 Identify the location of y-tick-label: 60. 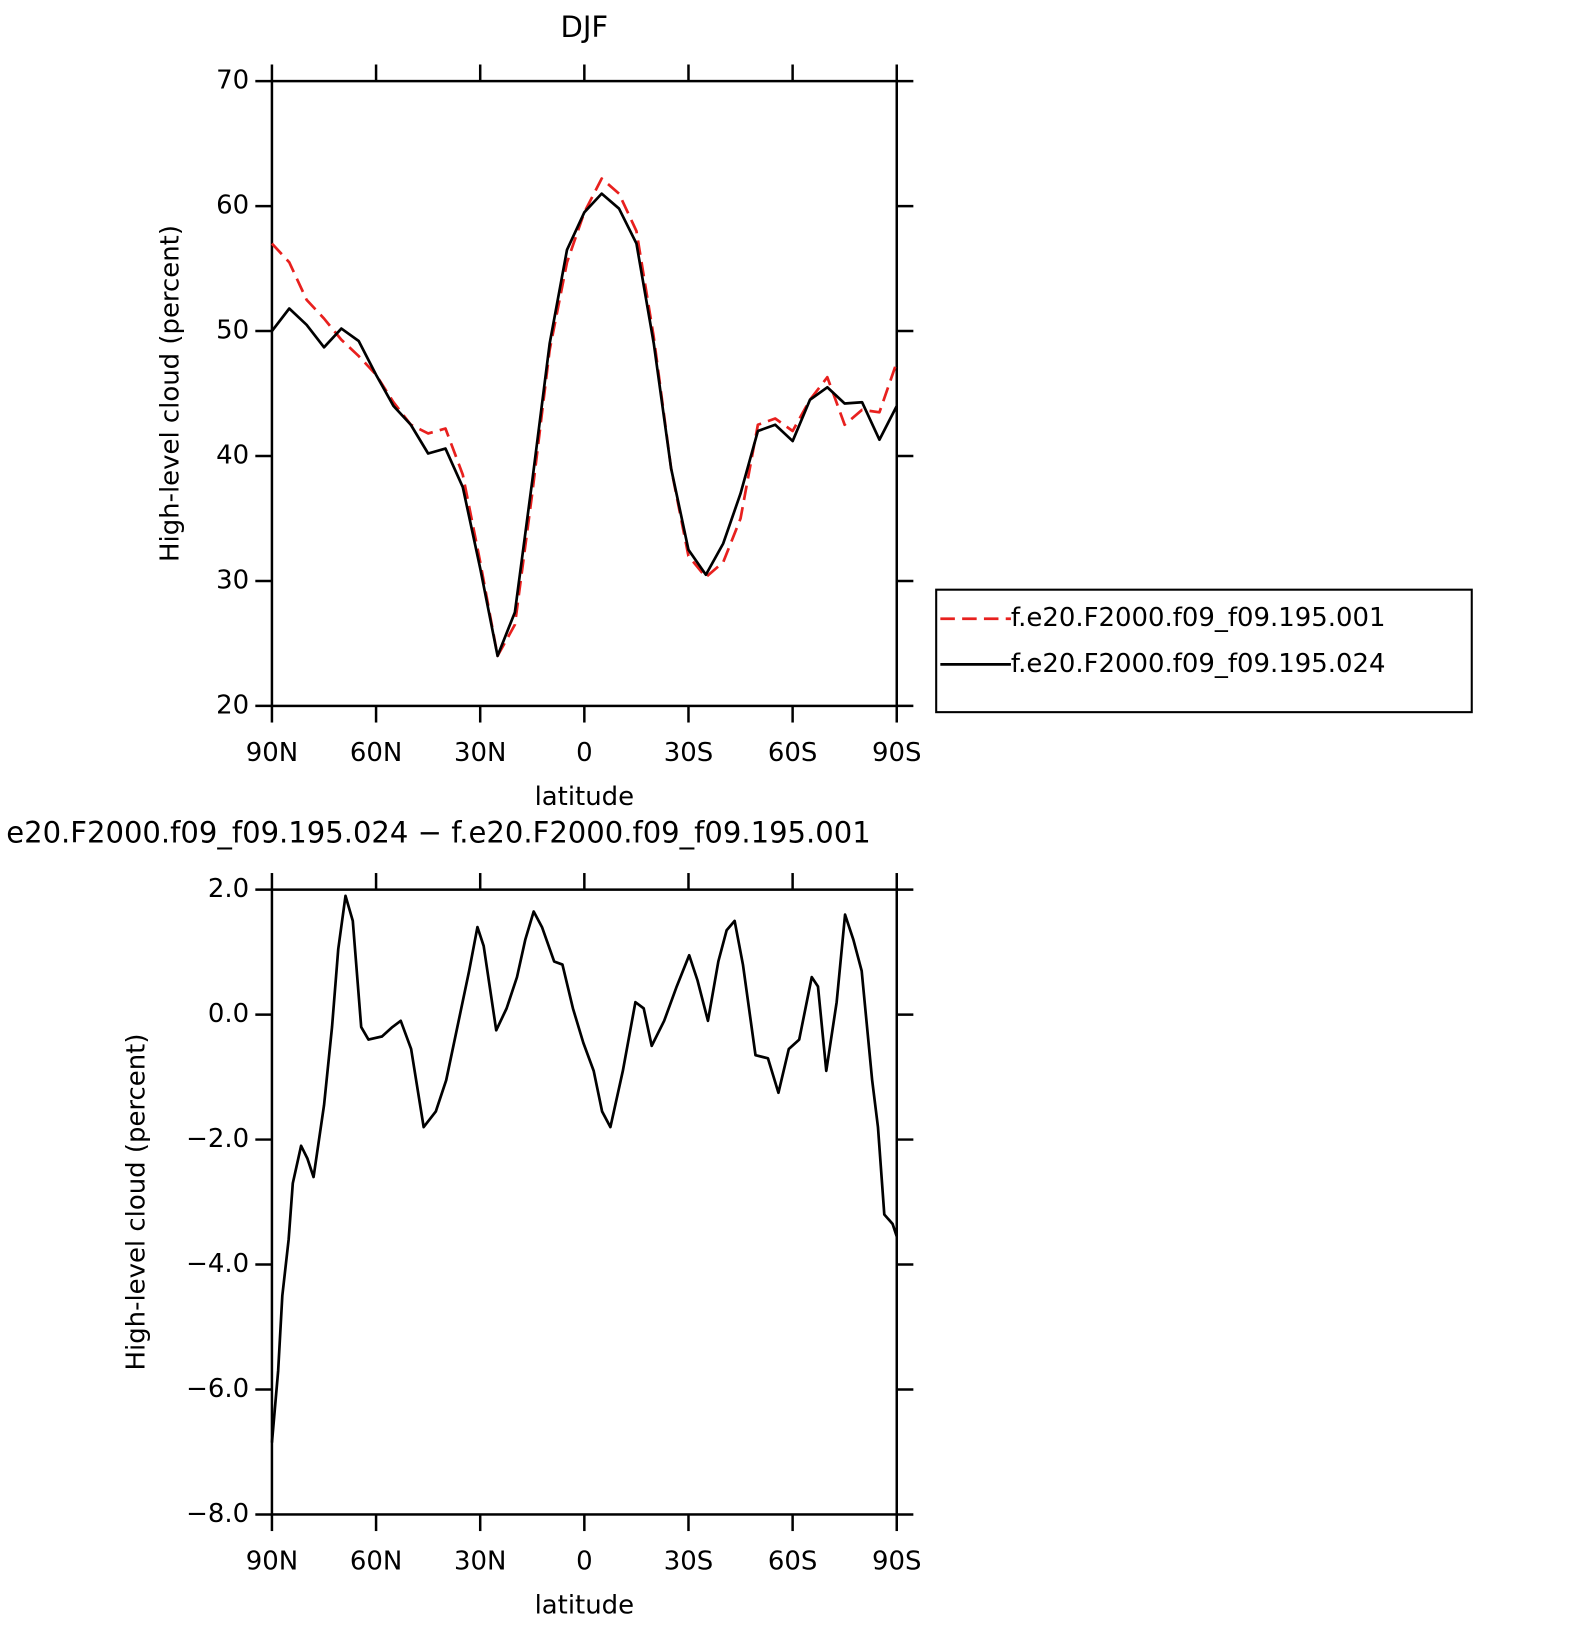
(232, 206).